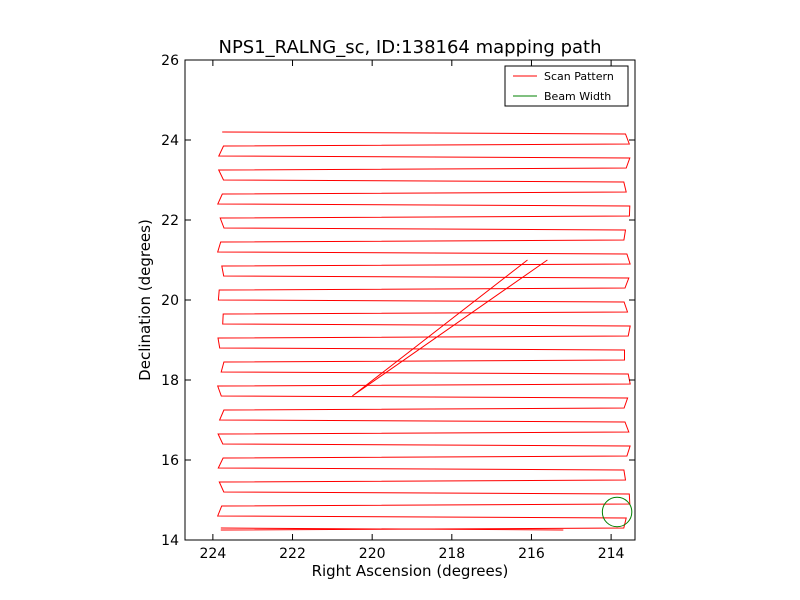 This screenshot has height=600, width=800. Describe the element at coordinates (170, 541) in the screenshot. I see `y-tick-label: 14` at that location.